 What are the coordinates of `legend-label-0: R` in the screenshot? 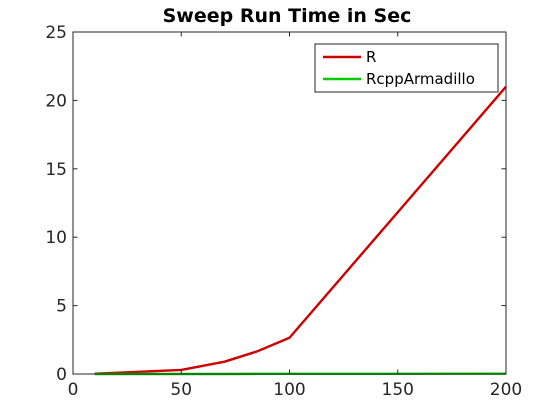 It's located at (371, 57).